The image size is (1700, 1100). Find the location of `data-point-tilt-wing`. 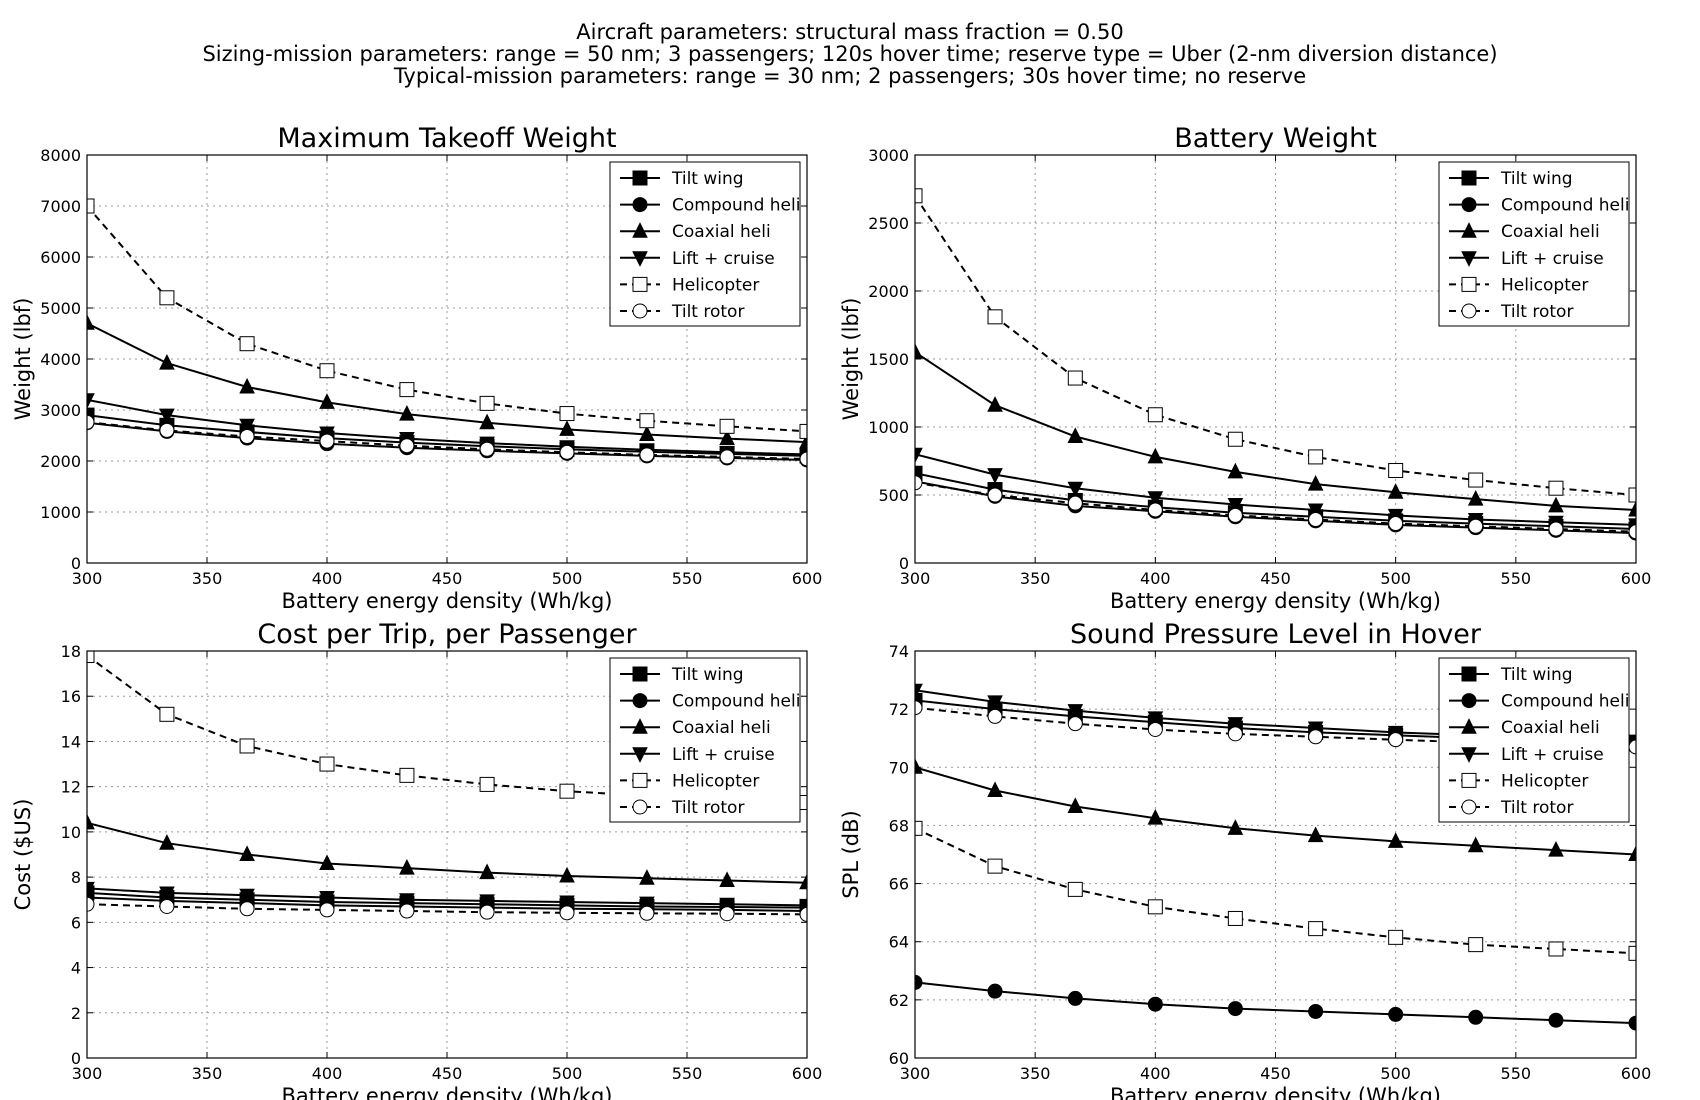

data-point-tilt-wing is located at coordinates (91, 415).